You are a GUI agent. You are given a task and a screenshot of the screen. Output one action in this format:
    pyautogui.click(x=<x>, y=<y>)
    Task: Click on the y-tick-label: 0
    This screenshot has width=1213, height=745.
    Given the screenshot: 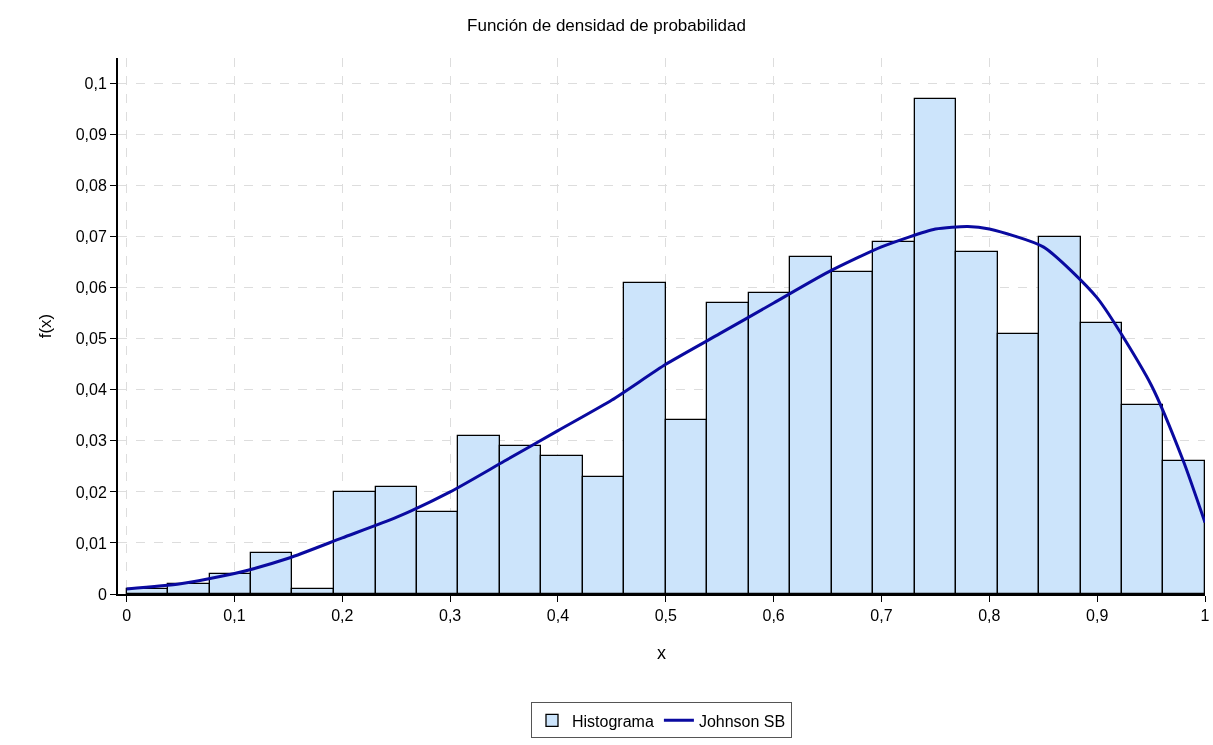 What is the action you would take?
    pyautogui.click(x=102, y=594)
    